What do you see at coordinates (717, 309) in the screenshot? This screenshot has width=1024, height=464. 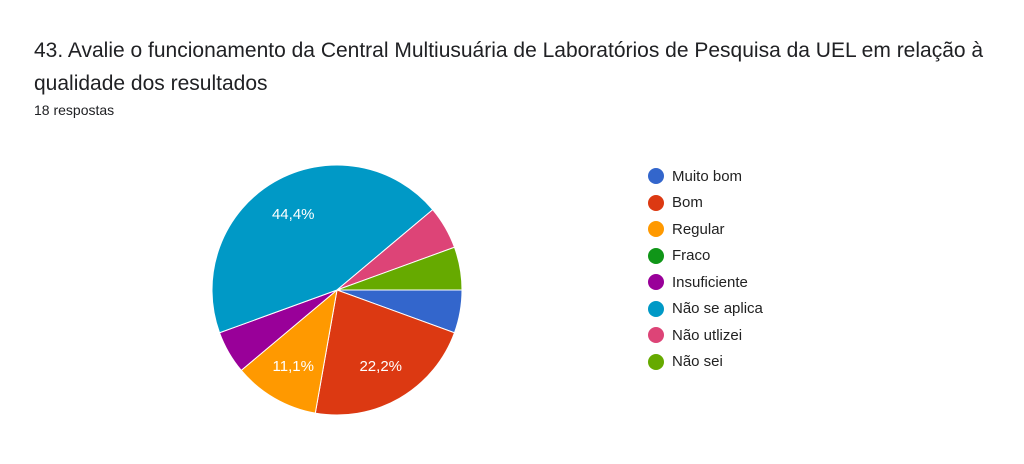 I see `legend-label: Não se aplica` at bounding box center [717, 309].